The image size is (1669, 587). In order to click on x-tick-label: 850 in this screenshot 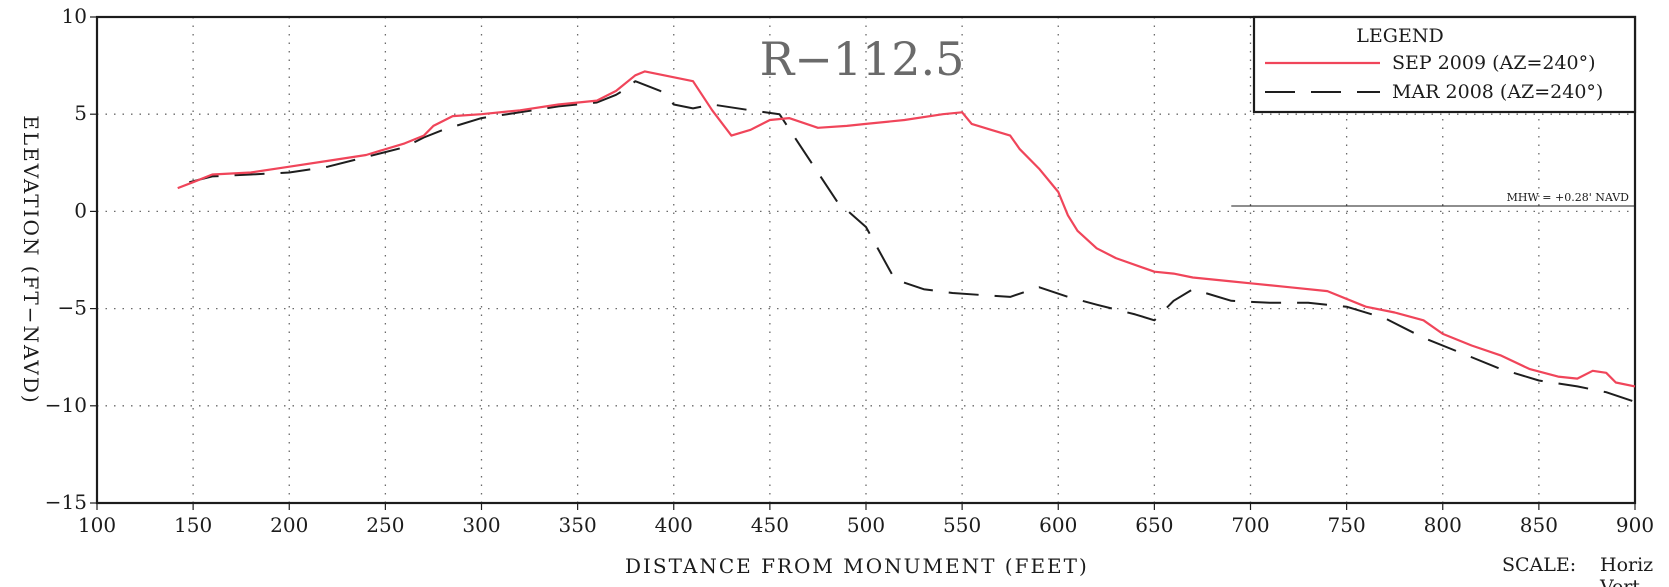, I will do `click(1539, 525)`.